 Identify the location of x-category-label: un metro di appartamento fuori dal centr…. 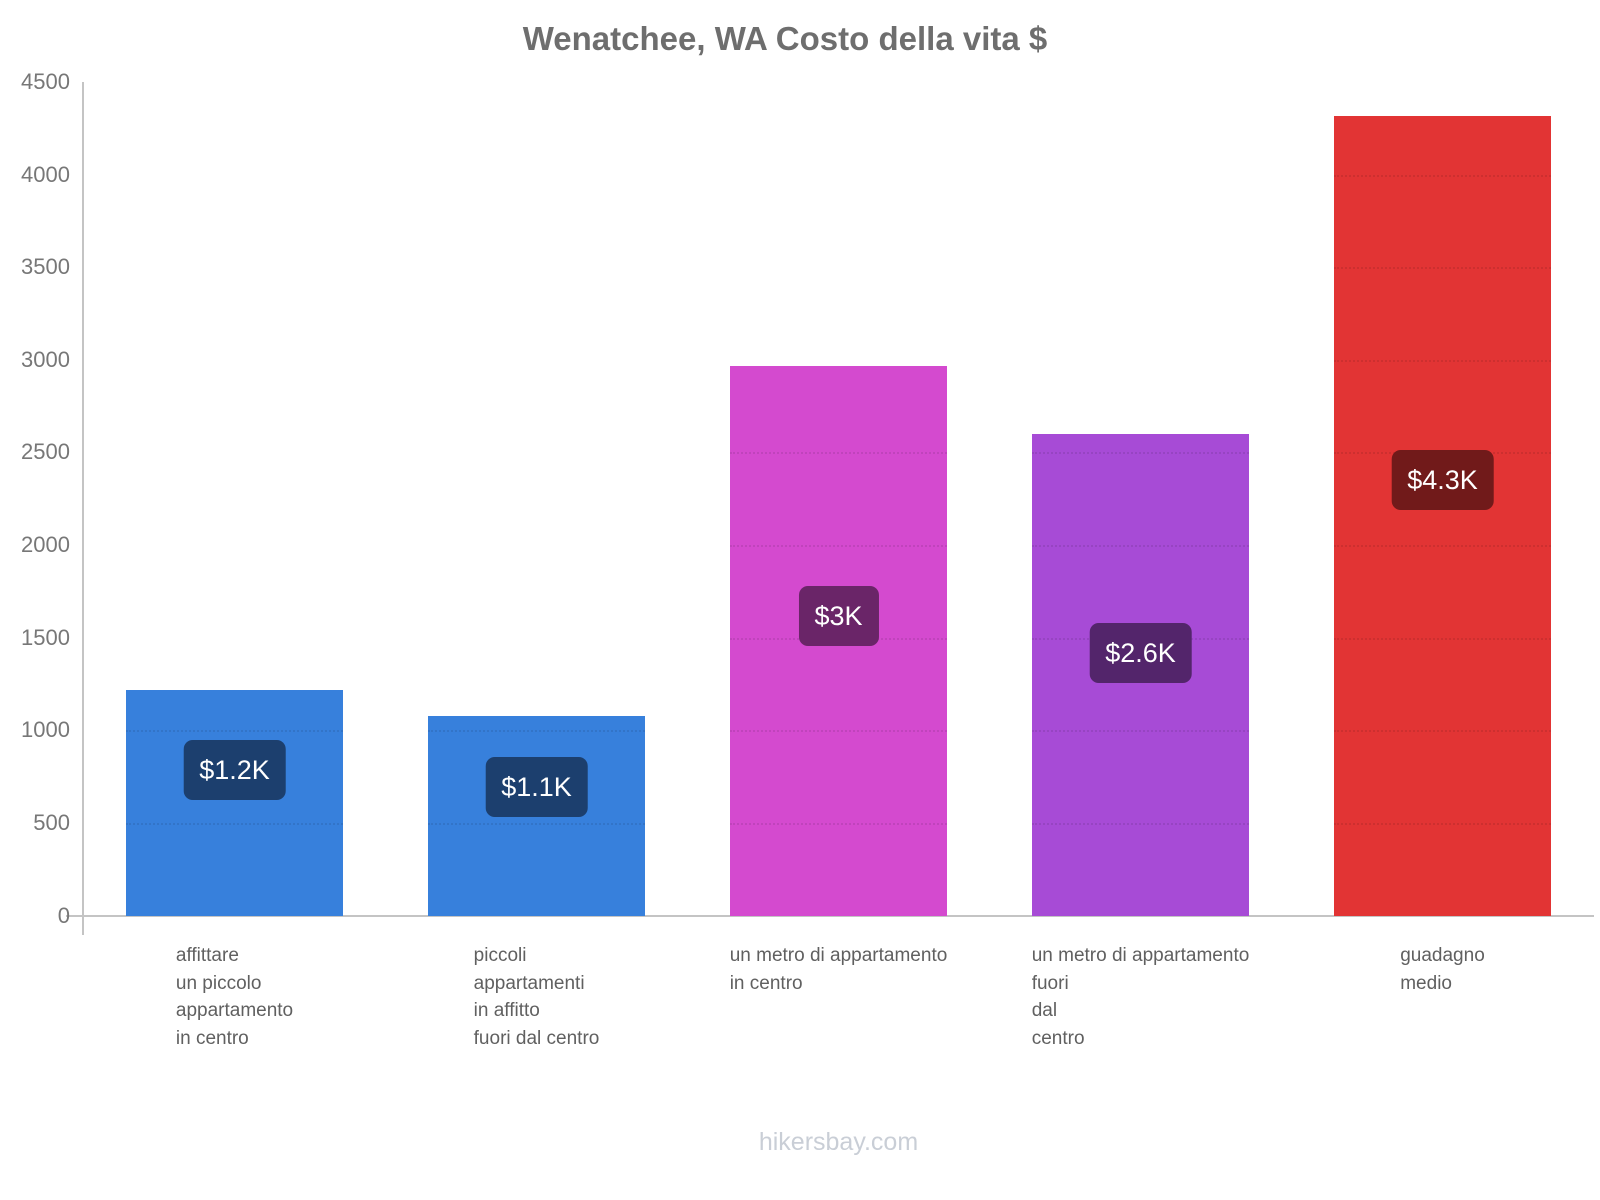
(1140, 997).